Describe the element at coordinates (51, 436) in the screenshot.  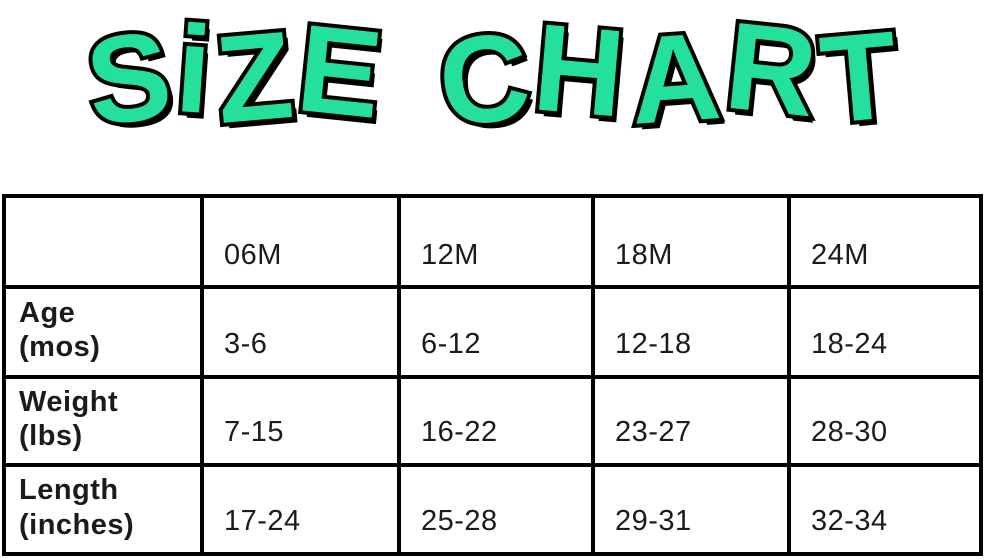
I see `row-label-line2: (lbs)` at that location.